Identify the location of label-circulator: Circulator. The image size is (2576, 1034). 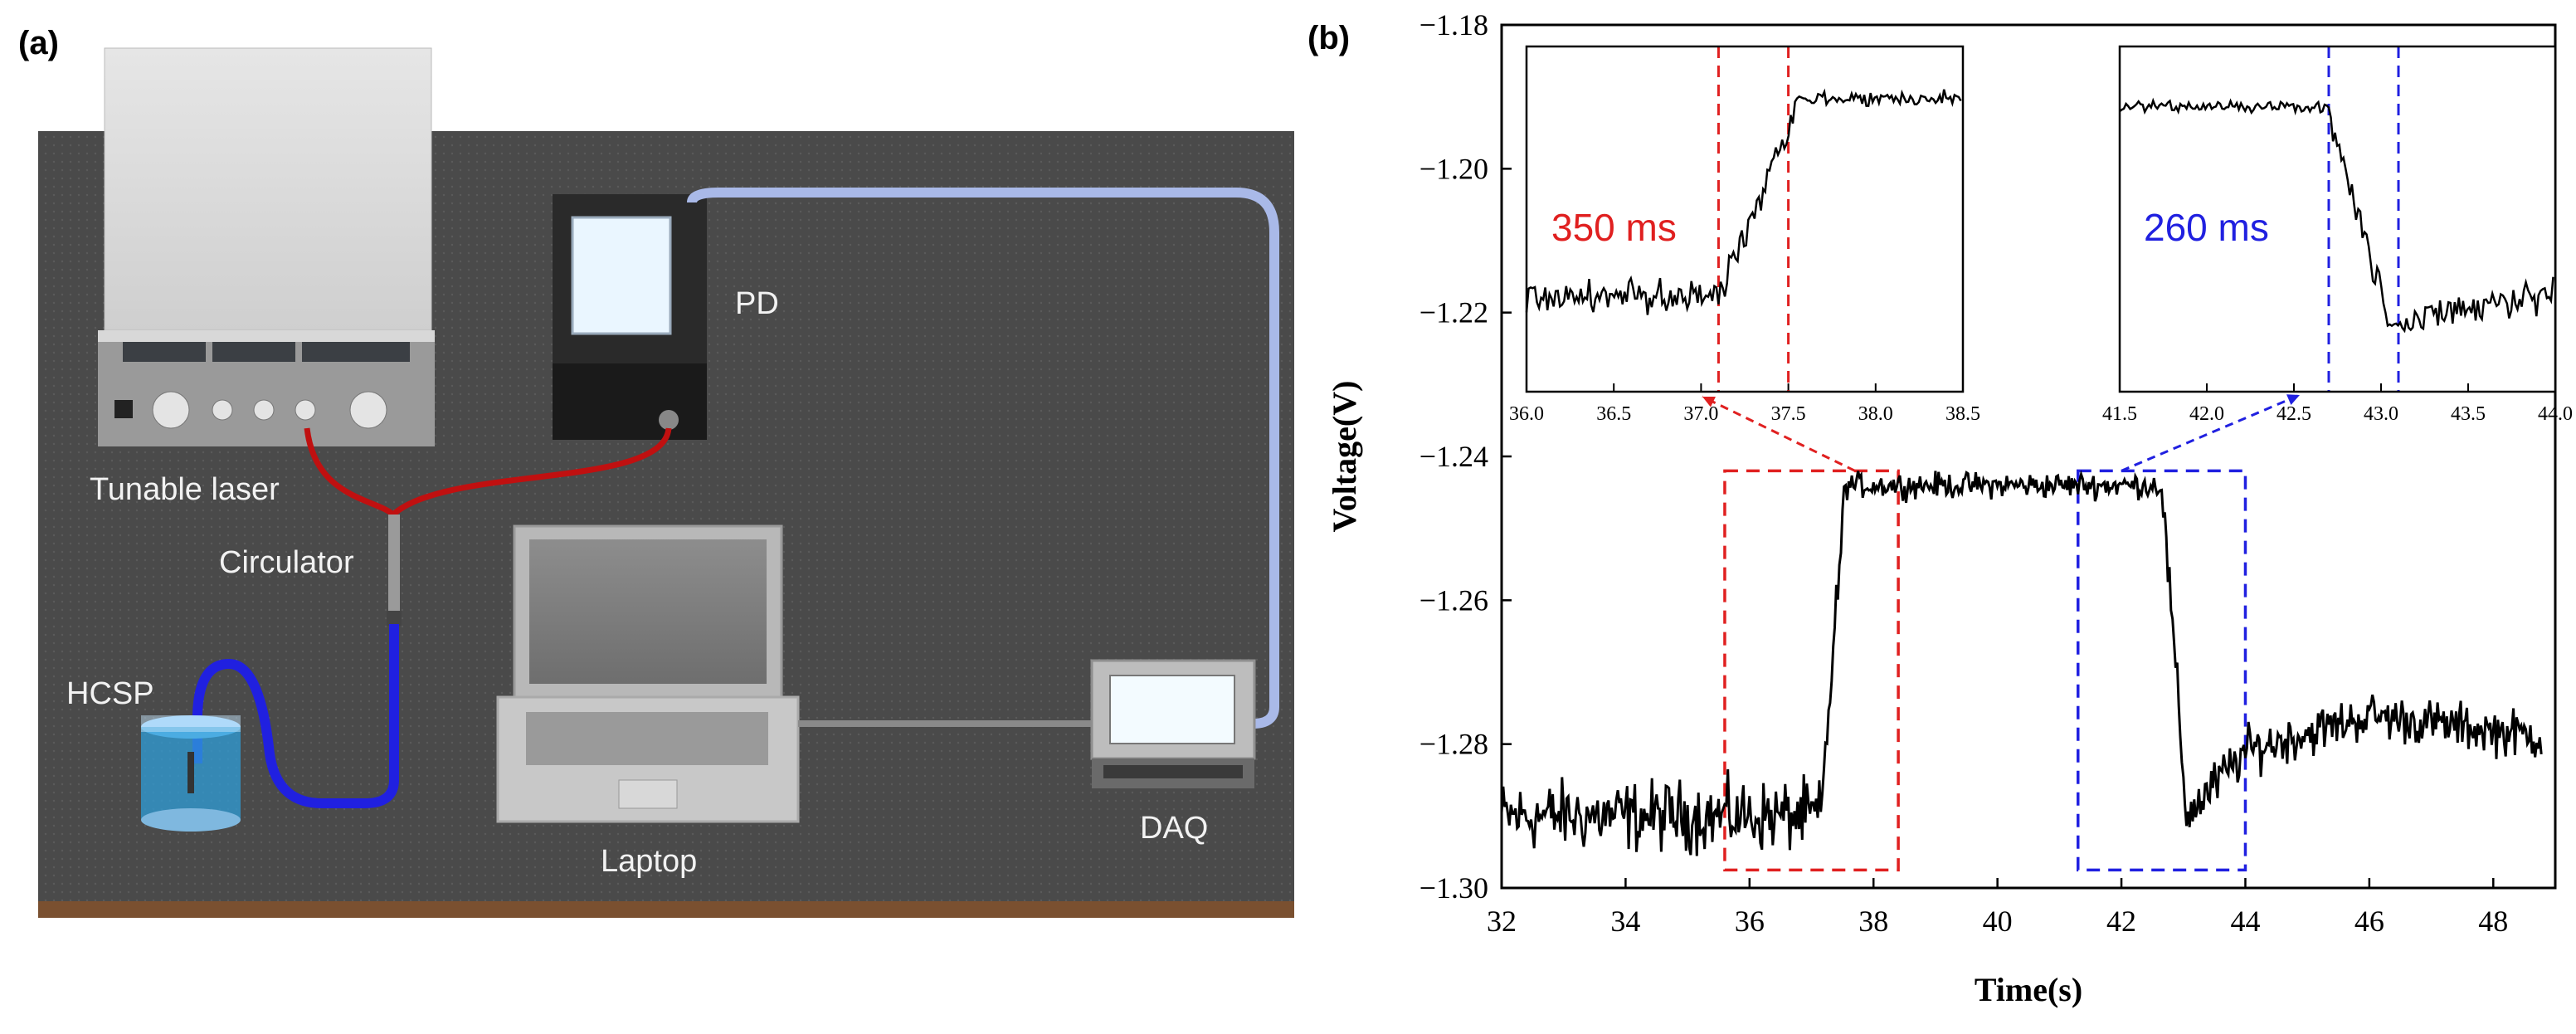
(286, 562).